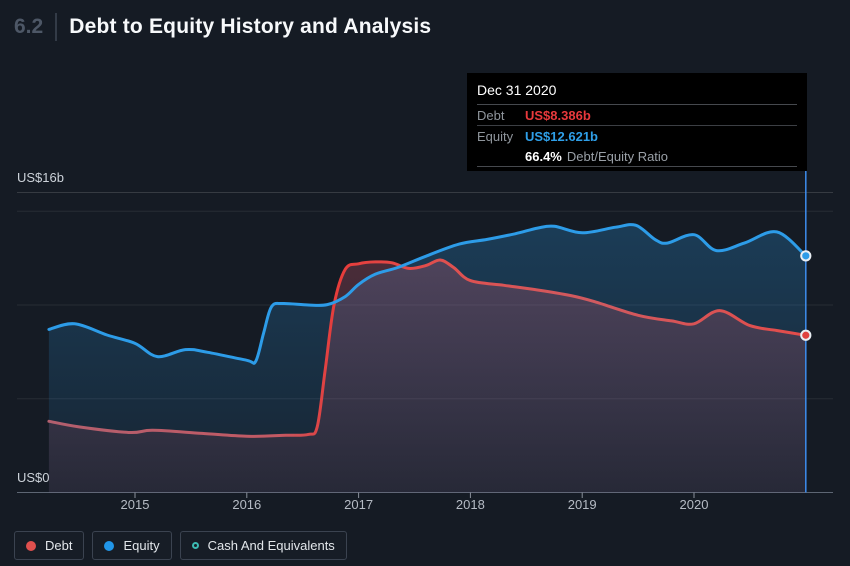 This screenshot has width=850, height=566. What do you see at coordinates (271, 545) in the screenshot?
I see `legend-cash-label: Cash And Equivalents` at bounding box center [271, 545].